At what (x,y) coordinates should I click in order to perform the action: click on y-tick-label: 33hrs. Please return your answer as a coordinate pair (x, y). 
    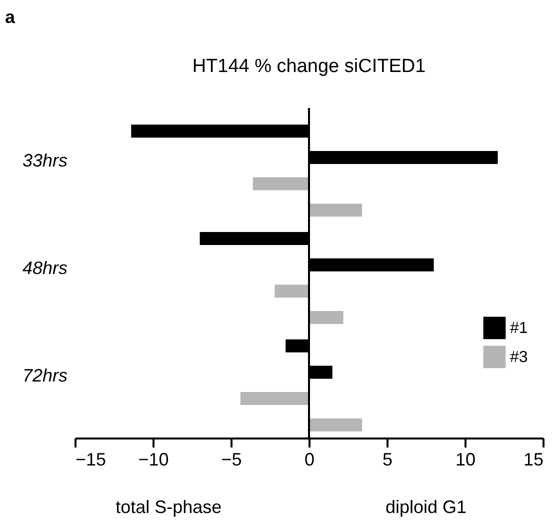
    Looking at the image, I should click on (45, 160).